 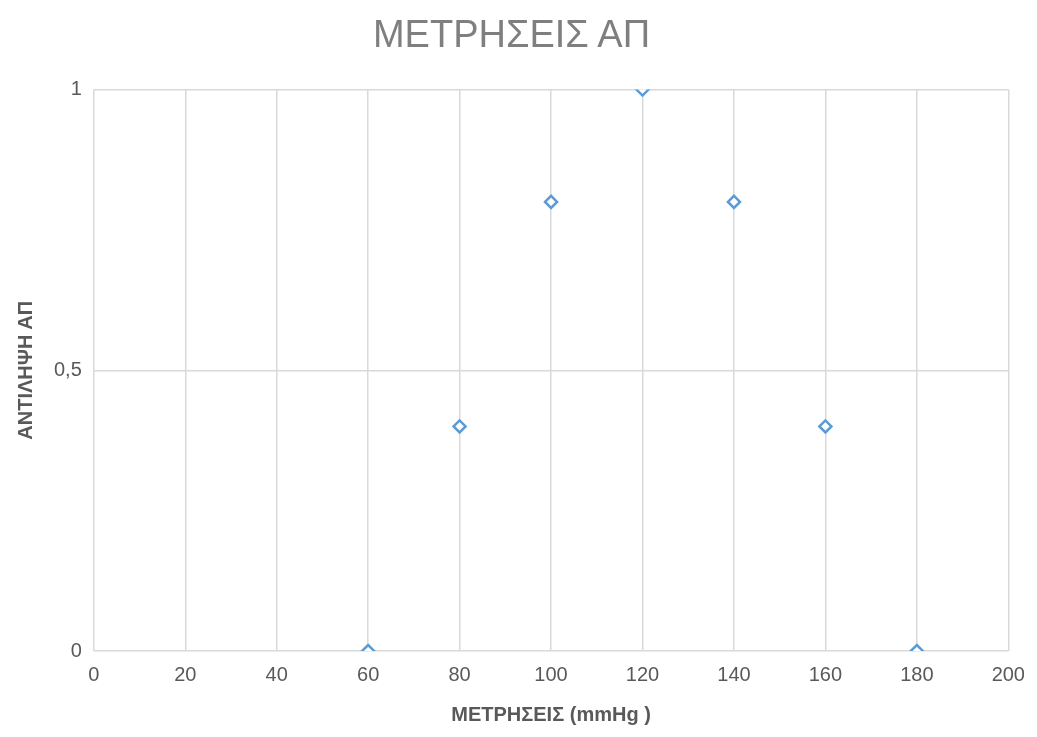 I want to click on y-axis-title: ΑΝΤΙΛΗΨΗ ΑΠ, so click(x=24, y=370).